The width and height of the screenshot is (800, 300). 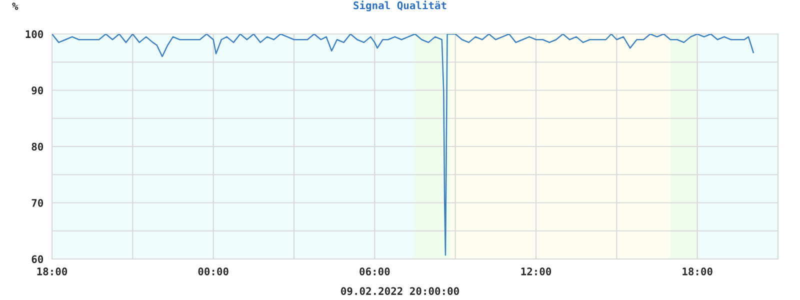 I want to click on x-tick-label: 12:00, so click(x=536, y=272).